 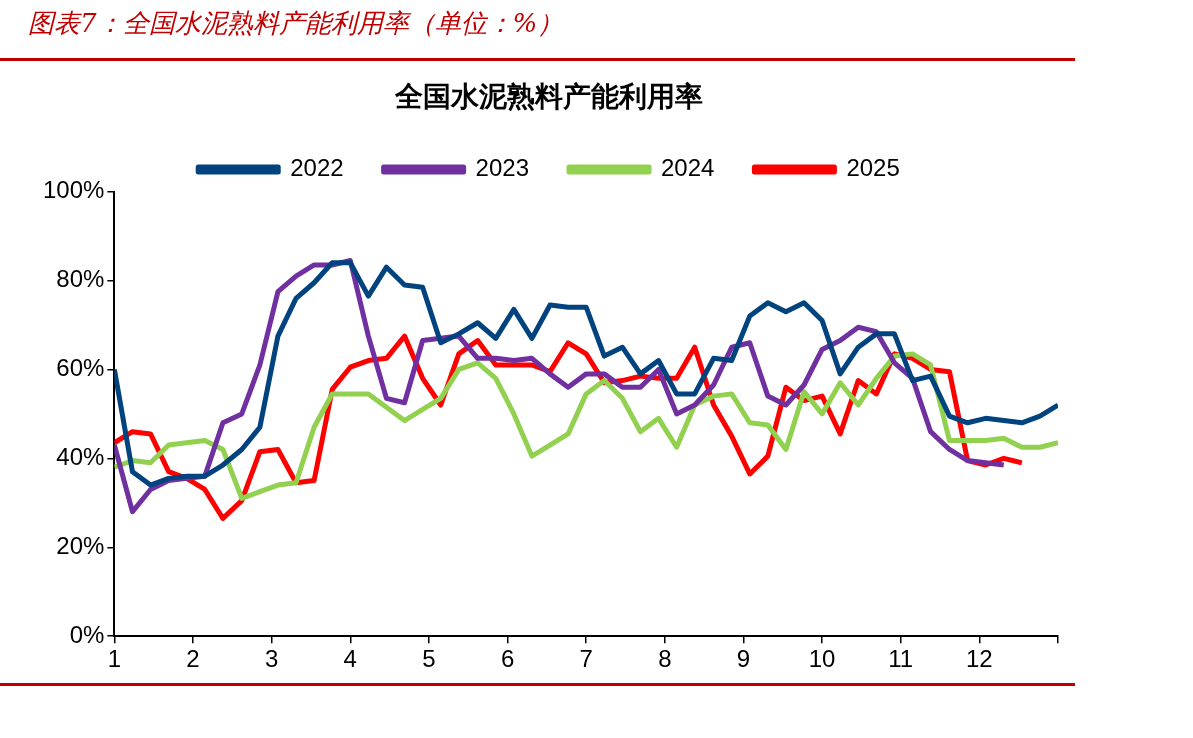 I want to click on x-tick-label: 9, so click(x=743, y=659).